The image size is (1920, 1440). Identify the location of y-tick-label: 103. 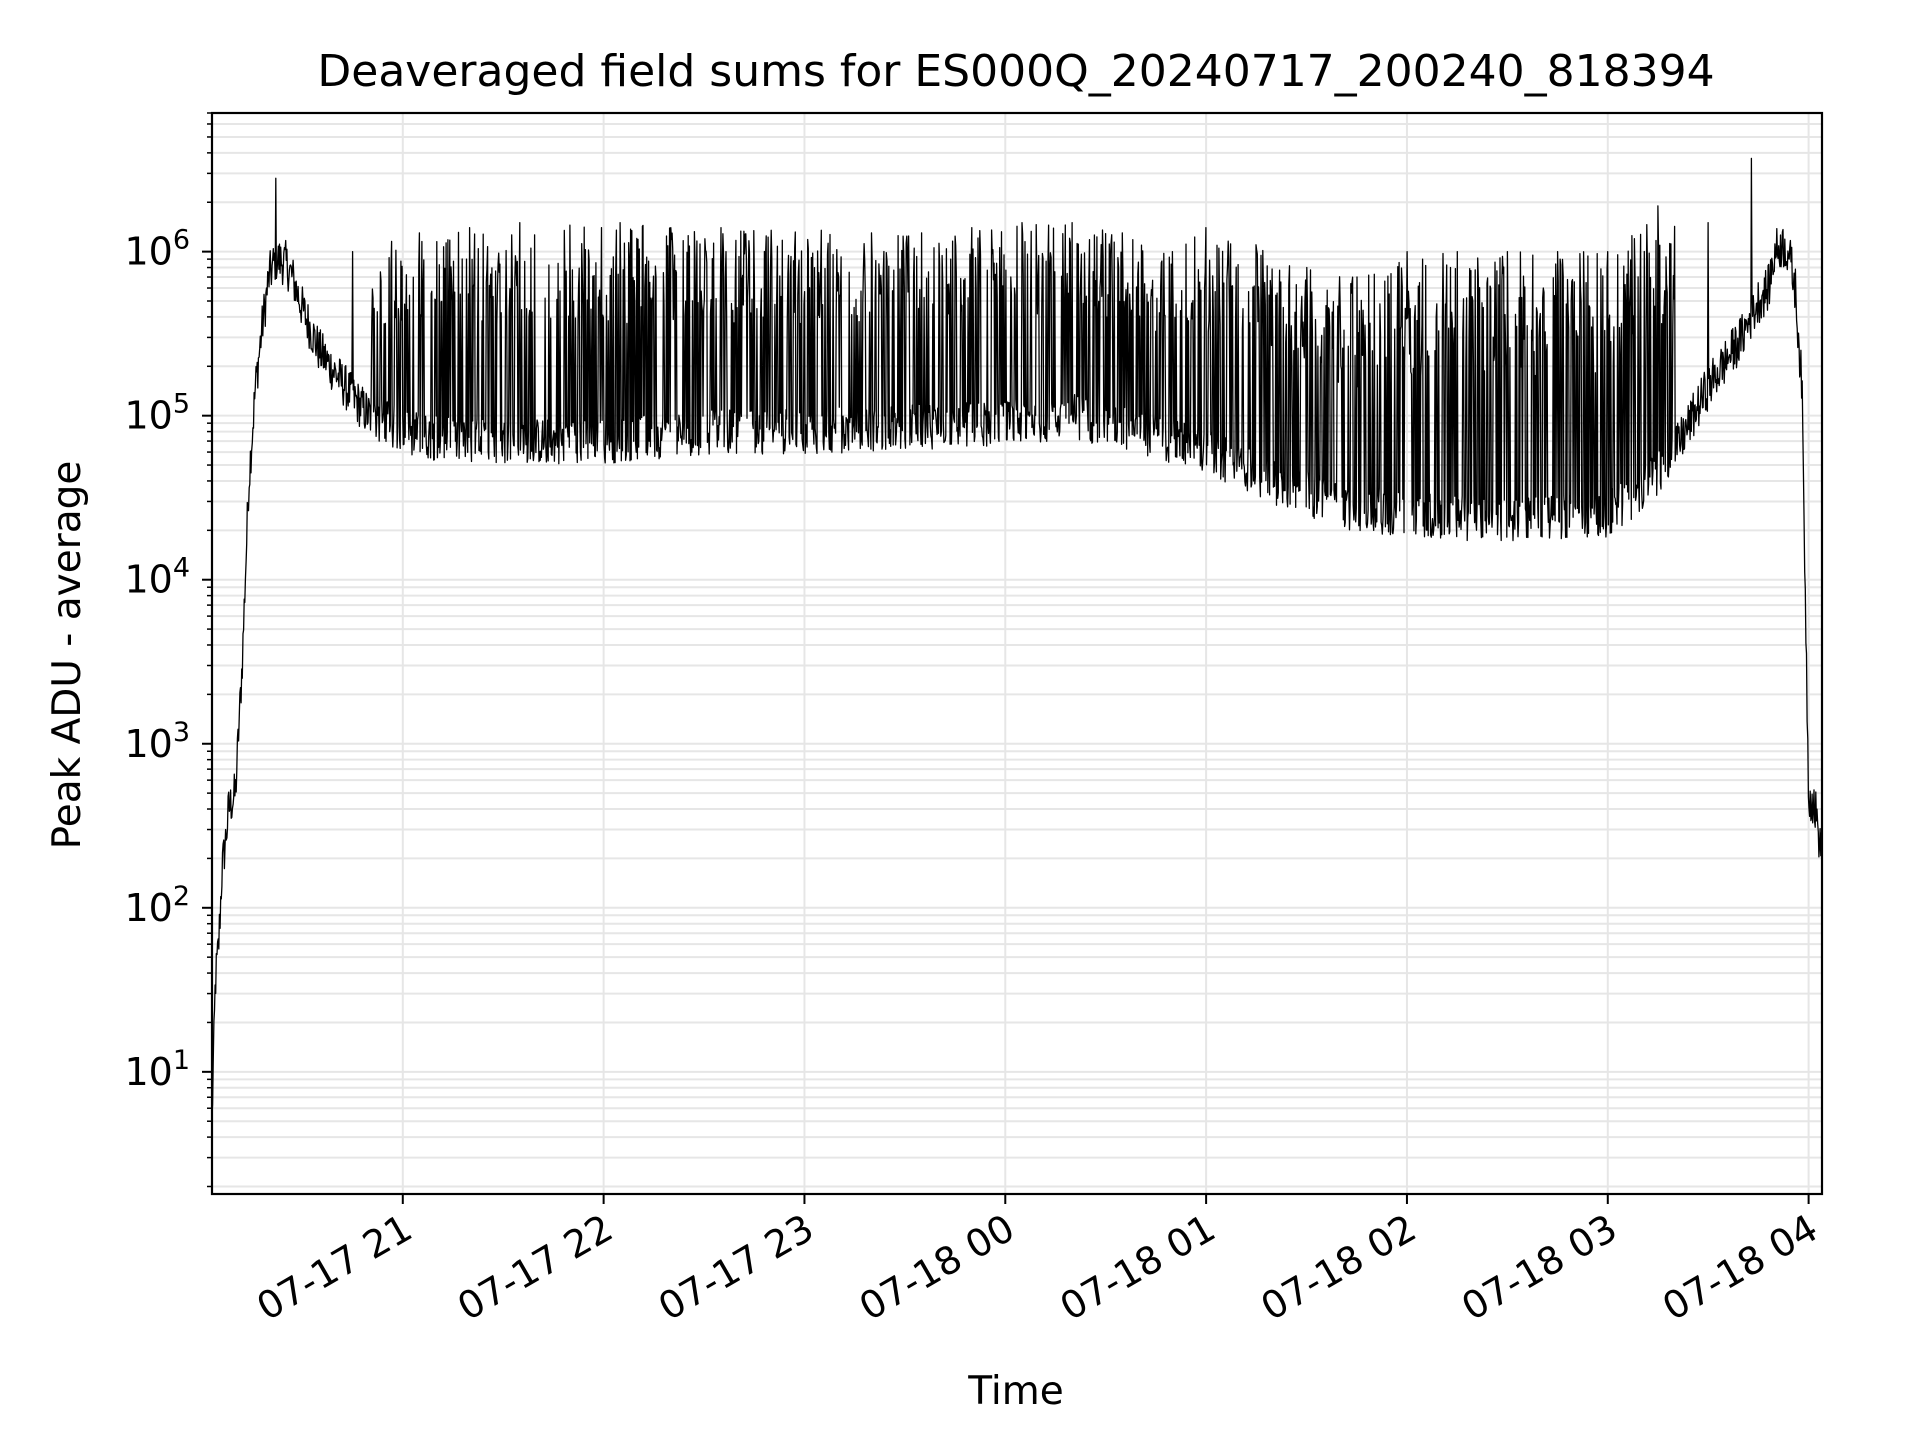
(157, 741).